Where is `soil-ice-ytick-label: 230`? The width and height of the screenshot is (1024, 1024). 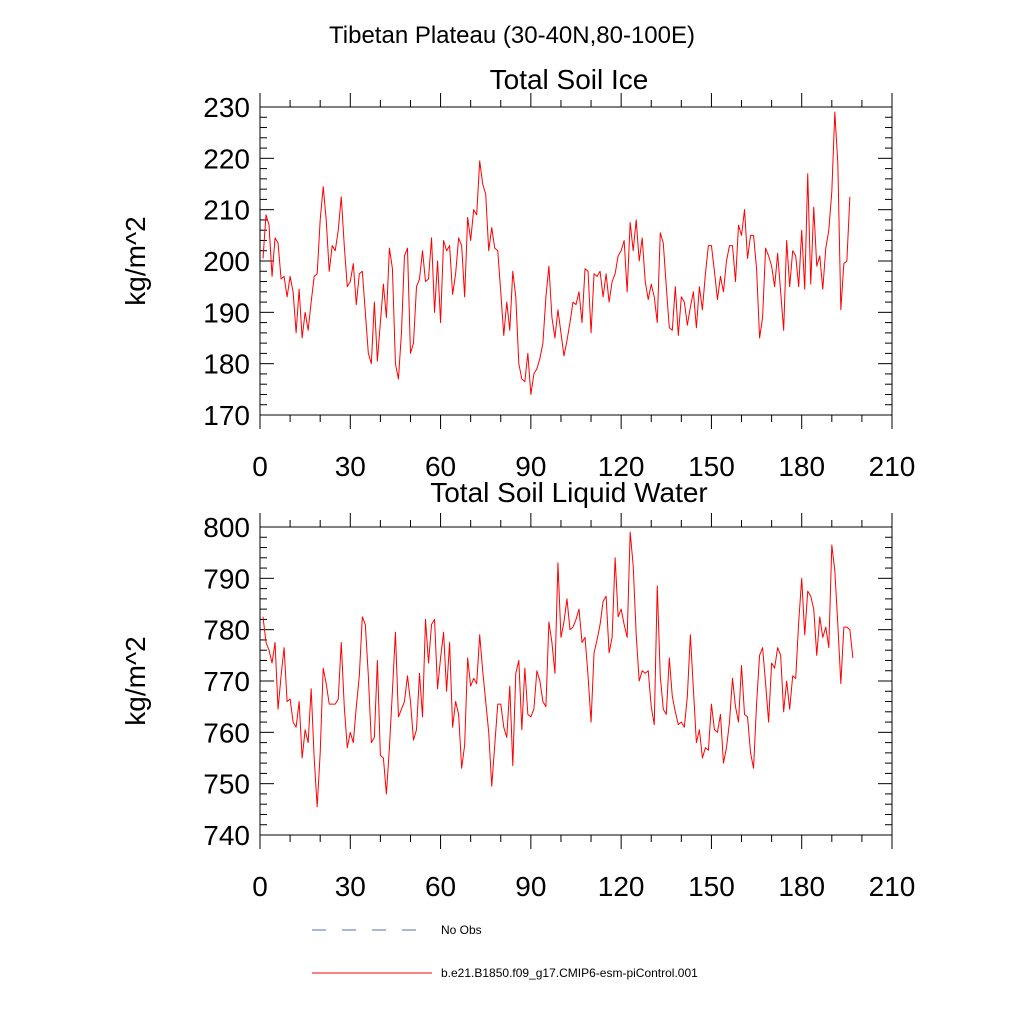
soil-ice-ytick-label: 230 is located at coordinates (226, 107).